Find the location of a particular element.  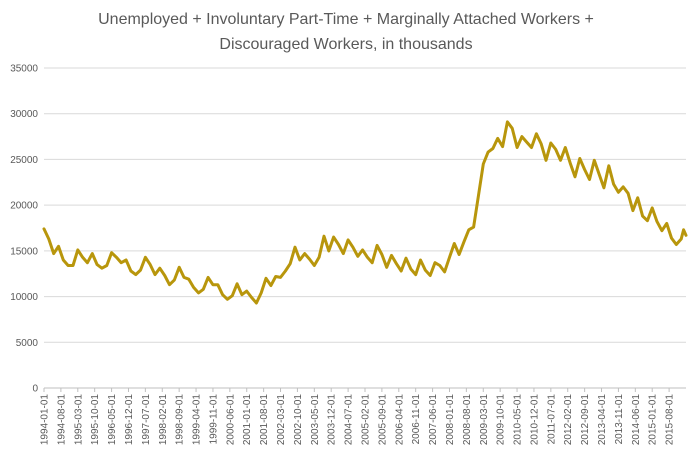

x-tick-label: 1995-10-01 is located at coordinates (95, 420).